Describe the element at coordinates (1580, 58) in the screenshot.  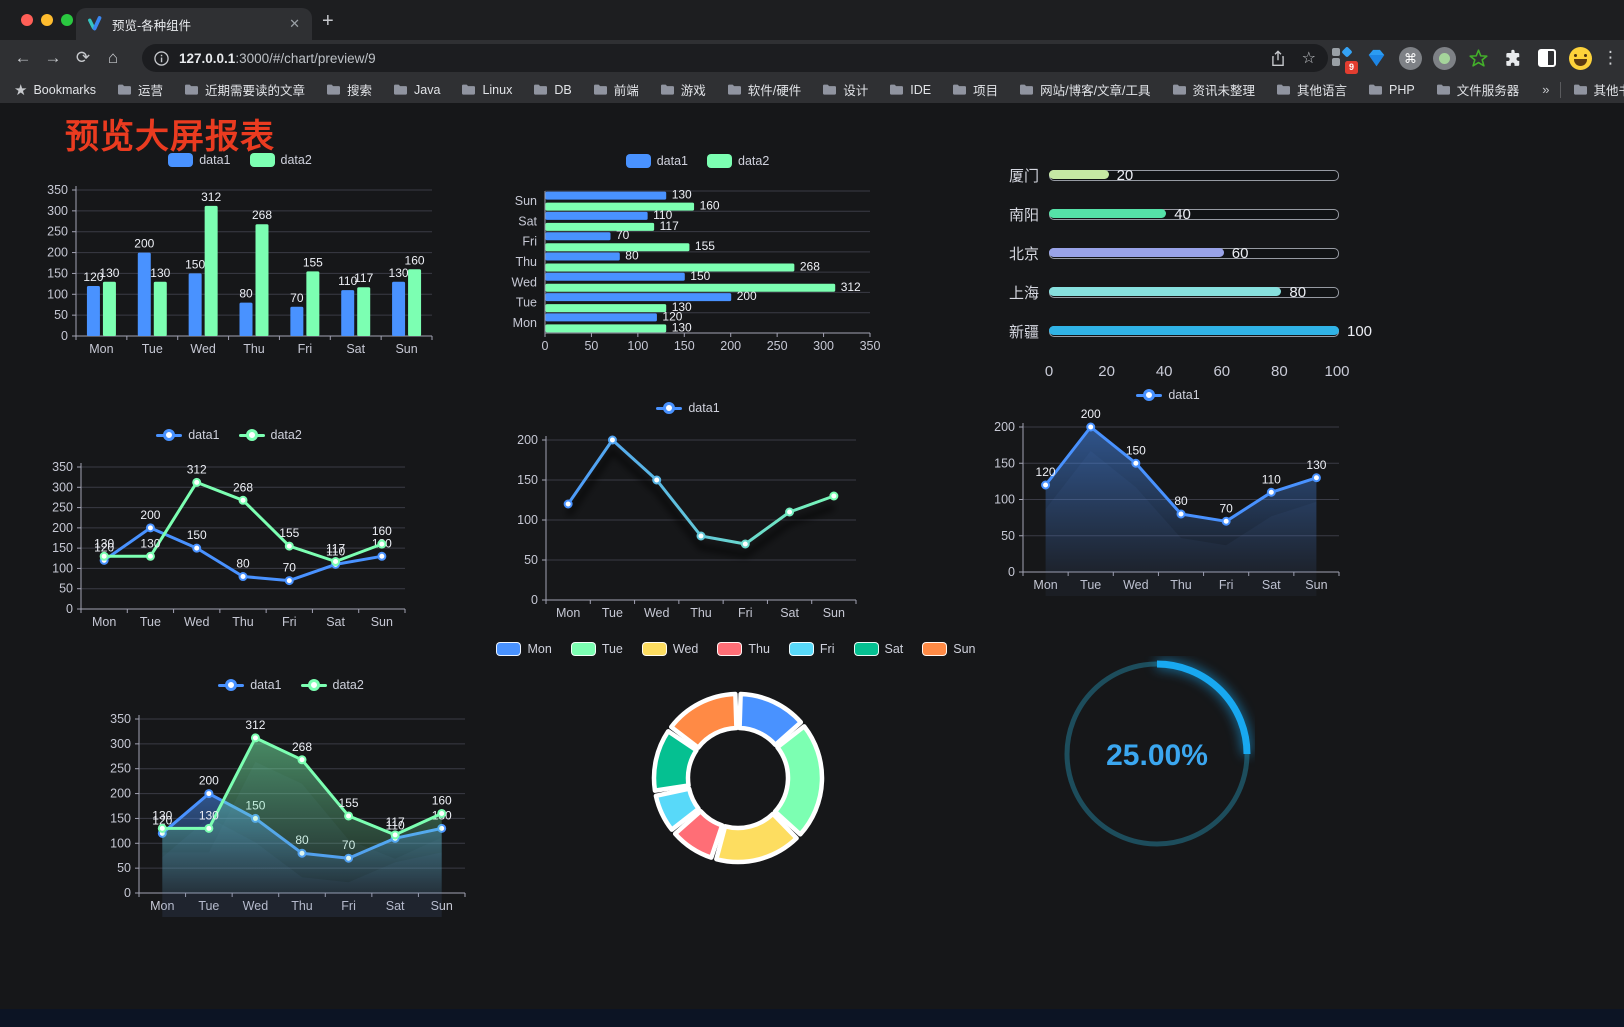
I see `extension-emoji-icon` at that location.